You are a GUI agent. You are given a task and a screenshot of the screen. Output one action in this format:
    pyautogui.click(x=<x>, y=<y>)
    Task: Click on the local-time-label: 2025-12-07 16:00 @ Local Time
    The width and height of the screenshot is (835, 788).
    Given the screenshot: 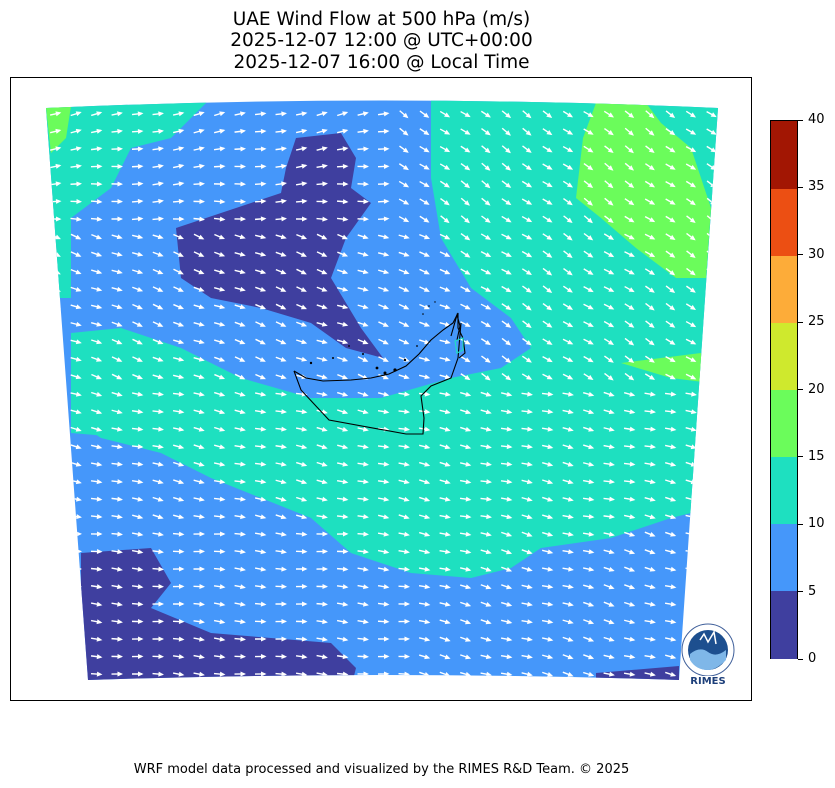 What is the action you would take?
    pyautogui.click(x=381, y=62)
    